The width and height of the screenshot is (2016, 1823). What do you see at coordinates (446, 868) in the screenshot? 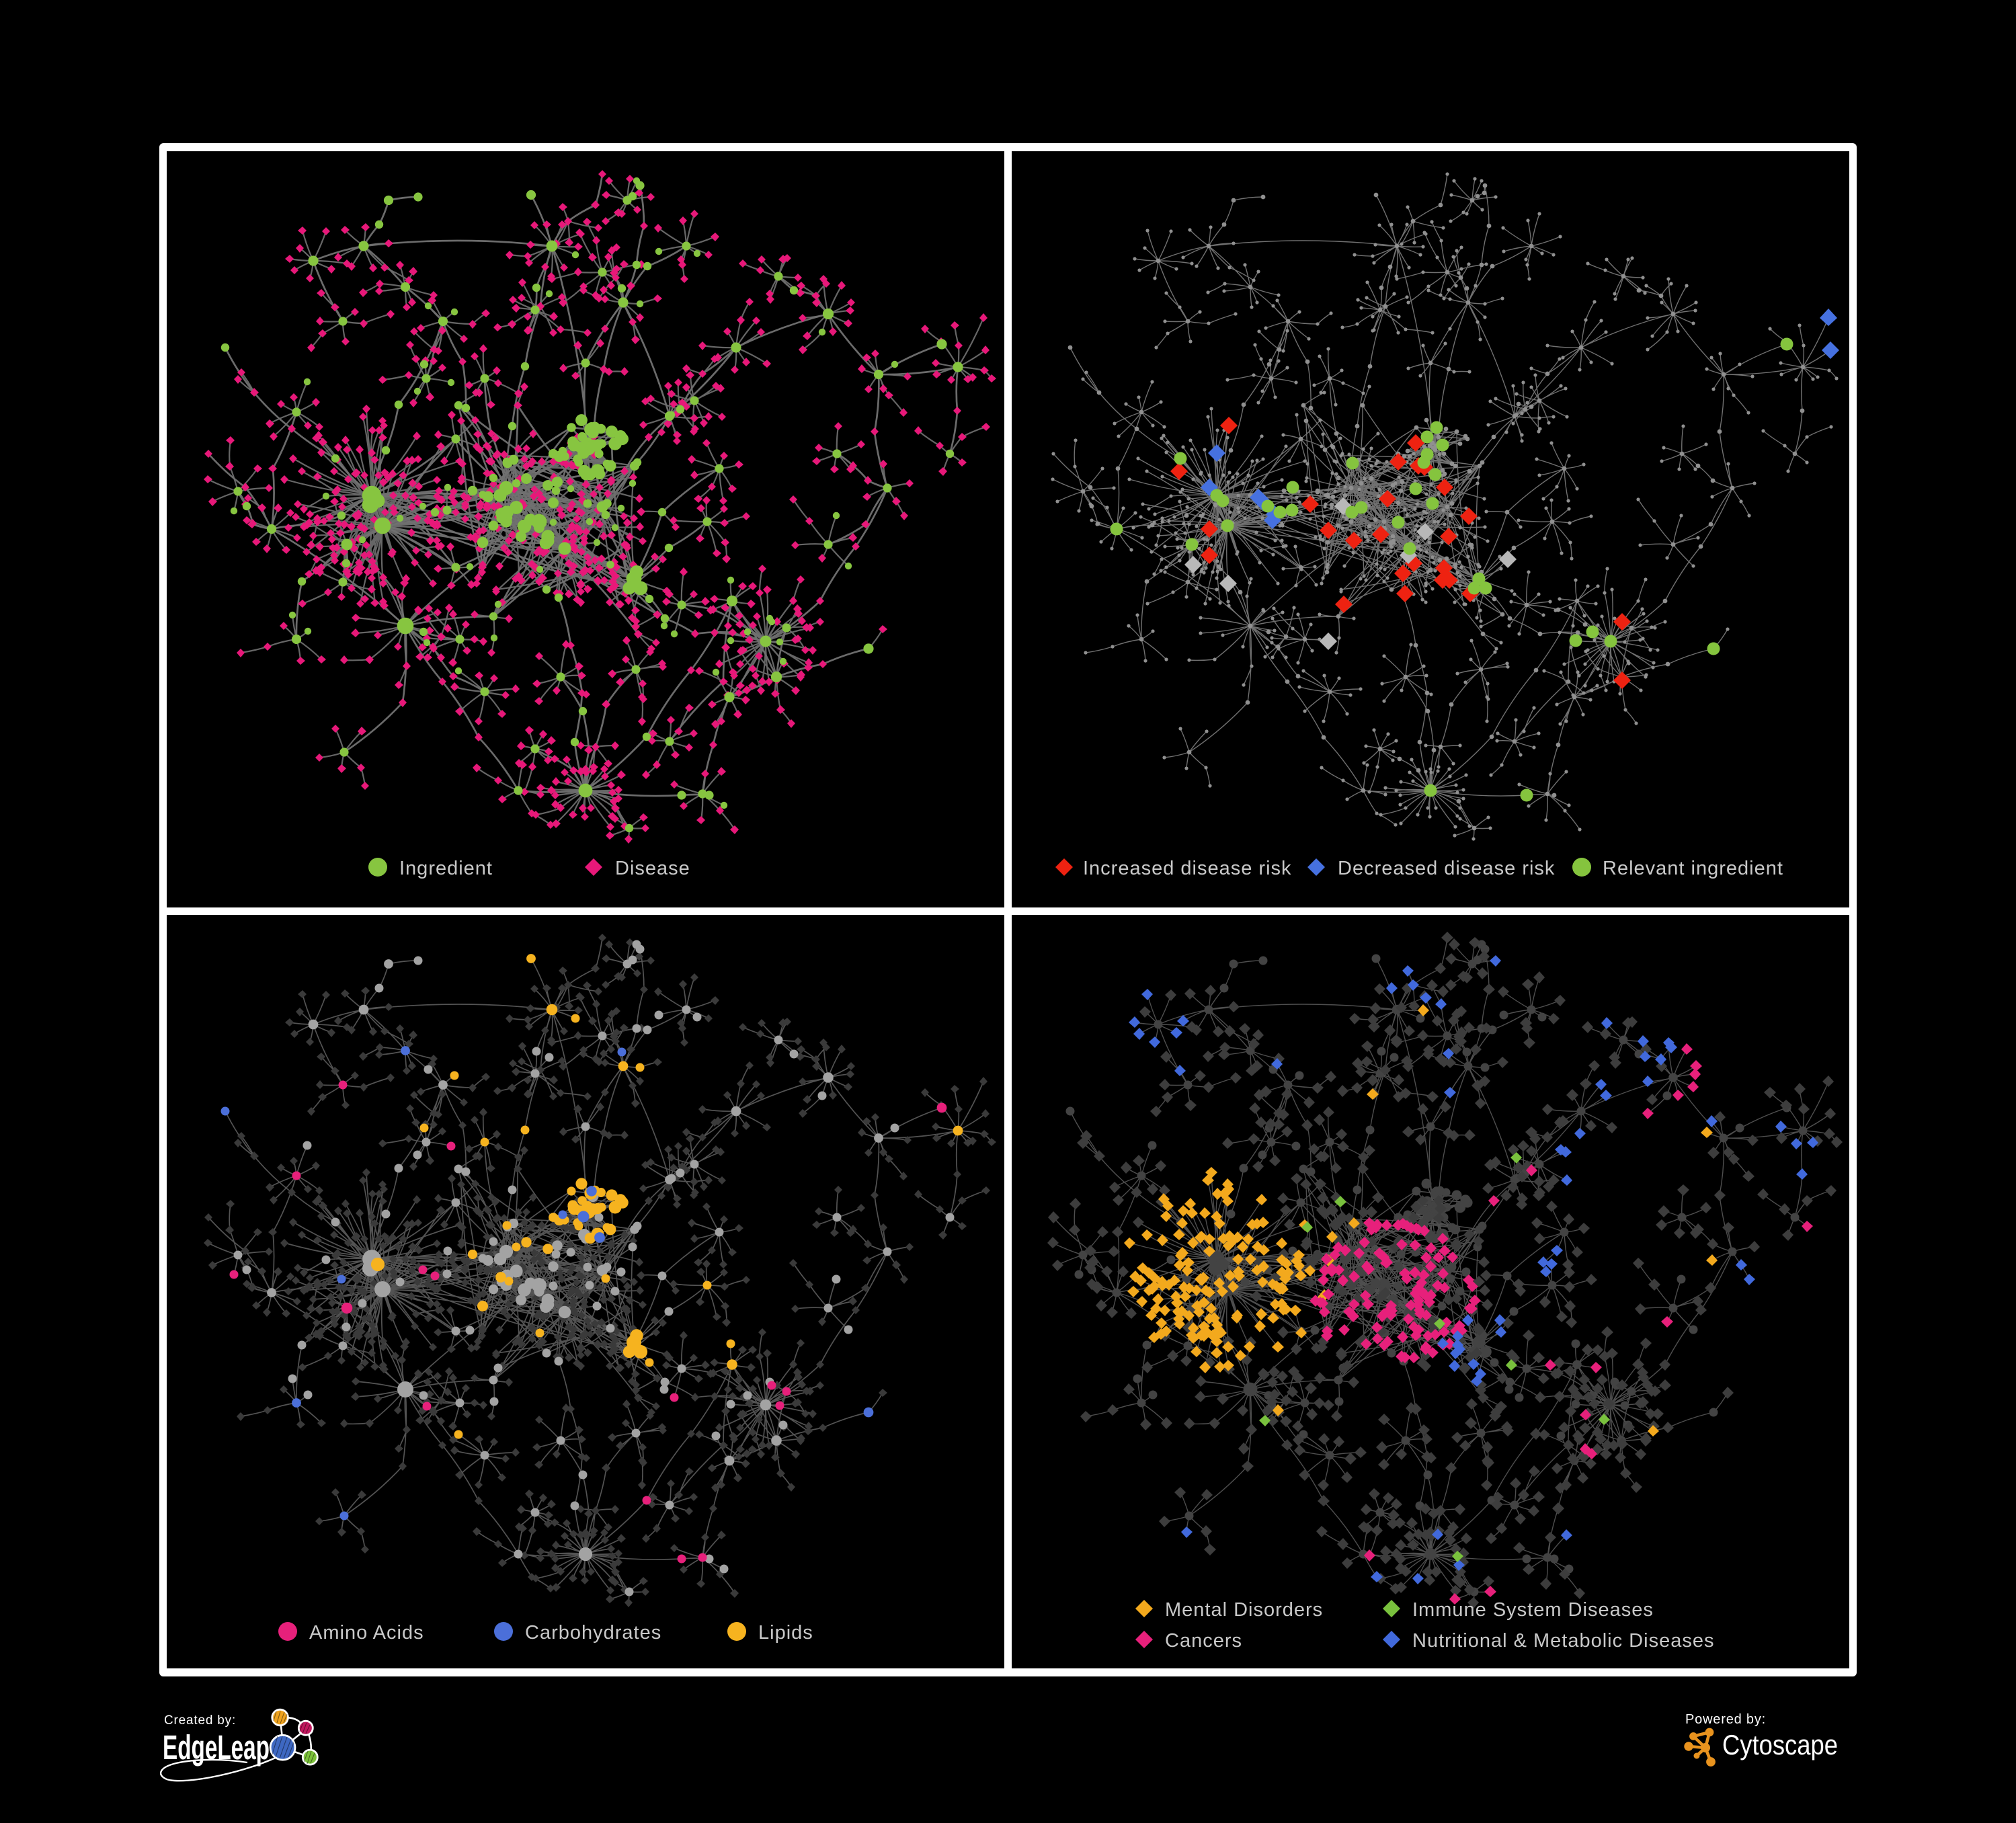
I see `svg-text: Ingredient` at bounding box center [446, 868].